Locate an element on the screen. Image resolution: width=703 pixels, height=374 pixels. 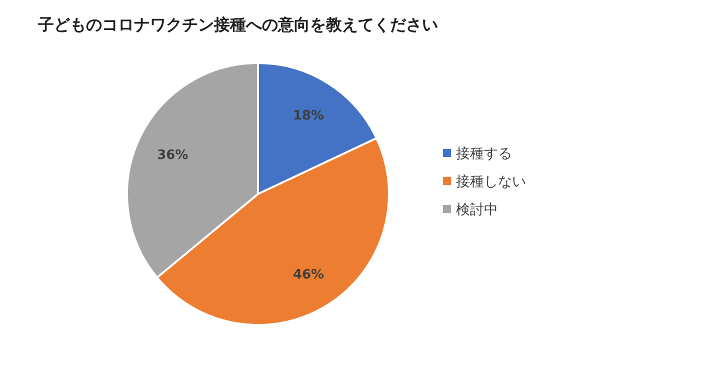
legend-label: 検討中 is located at coordinates (477, 210).